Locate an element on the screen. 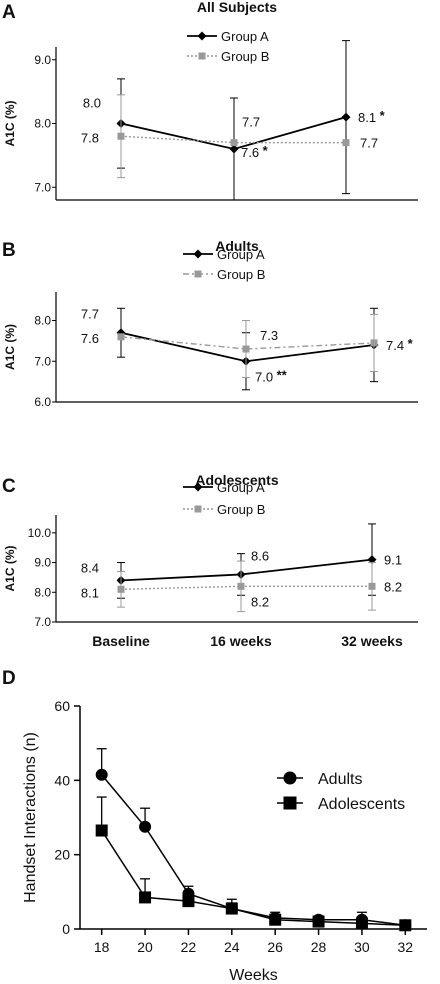 The image size is (440, 984). panel-D-ytick-label: 0 is located at coordinates (66, 929).